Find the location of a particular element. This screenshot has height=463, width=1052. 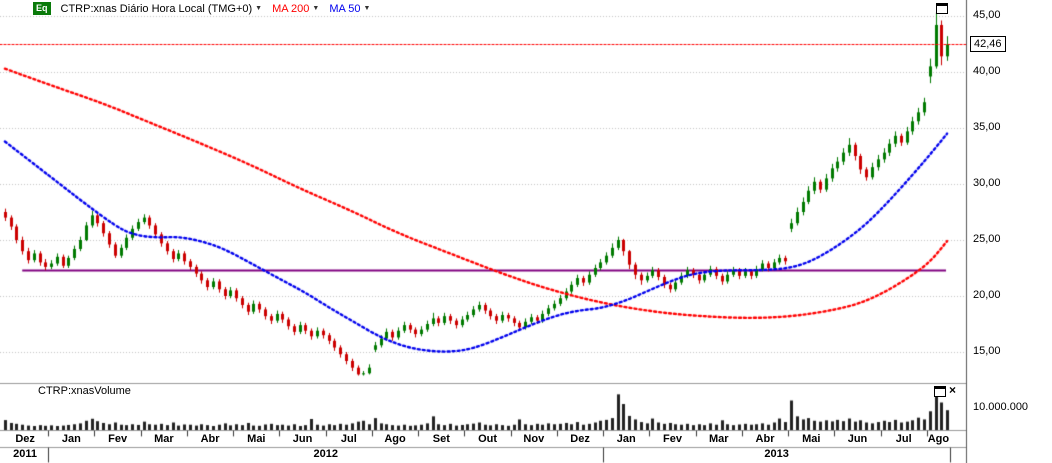

ma50-dropdown: MA 50 ▼ is located at coordinates (349, 9).